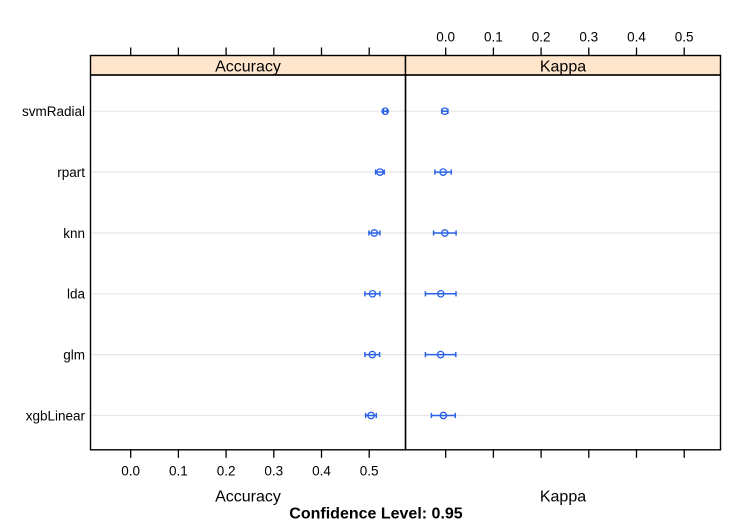  I want to click on svg-text: knn, so click(74, 233).